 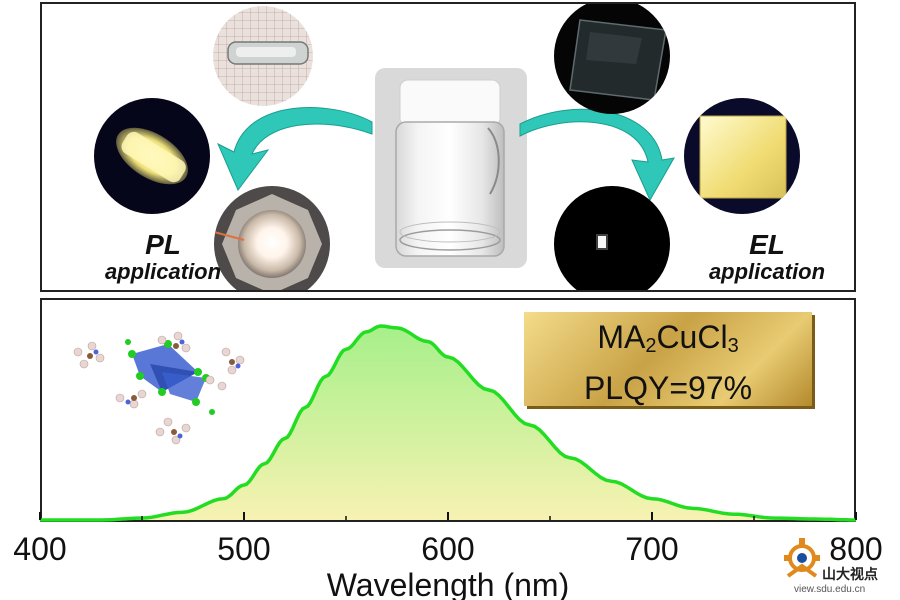 I want to click on glass-vial-photo, so click(x=451, y=168).